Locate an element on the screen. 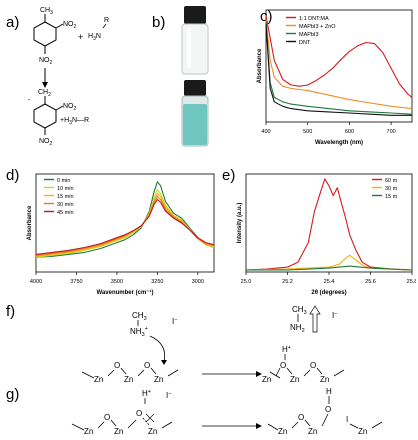 This screenshot has width=418, height=440. panel-a-reaction: CH3 NO2 NO2 + R H3N CH2 - NO2 +H3N—R NO2 is located at coordinates (68, 77).